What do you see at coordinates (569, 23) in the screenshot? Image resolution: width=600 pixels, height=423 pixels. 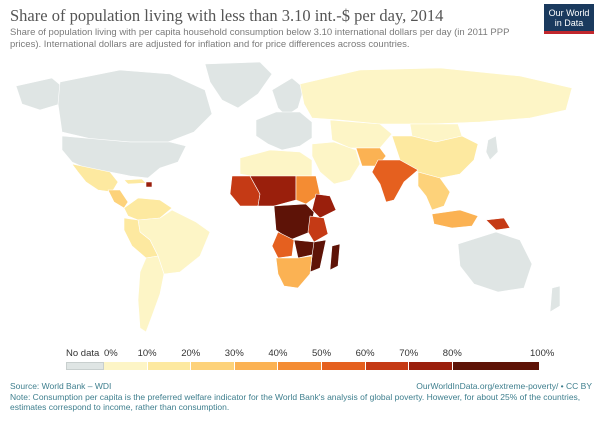 I see `logo-line-2: in Data` at bounding box center [569, 23].